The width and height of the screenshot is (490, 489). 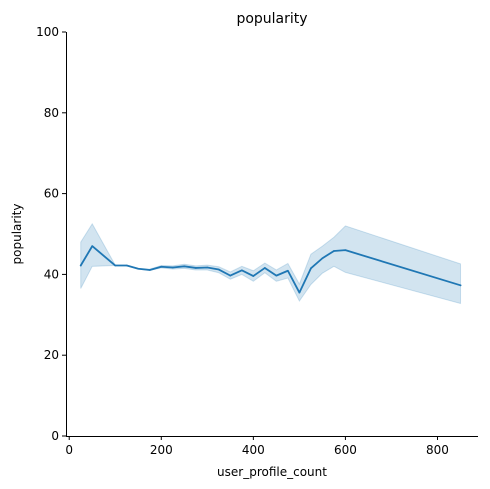 What do you see at coordinates (17, 234) in the screenshot?
I see `y-axis-label: popularity` at bounding box center [17, 234].